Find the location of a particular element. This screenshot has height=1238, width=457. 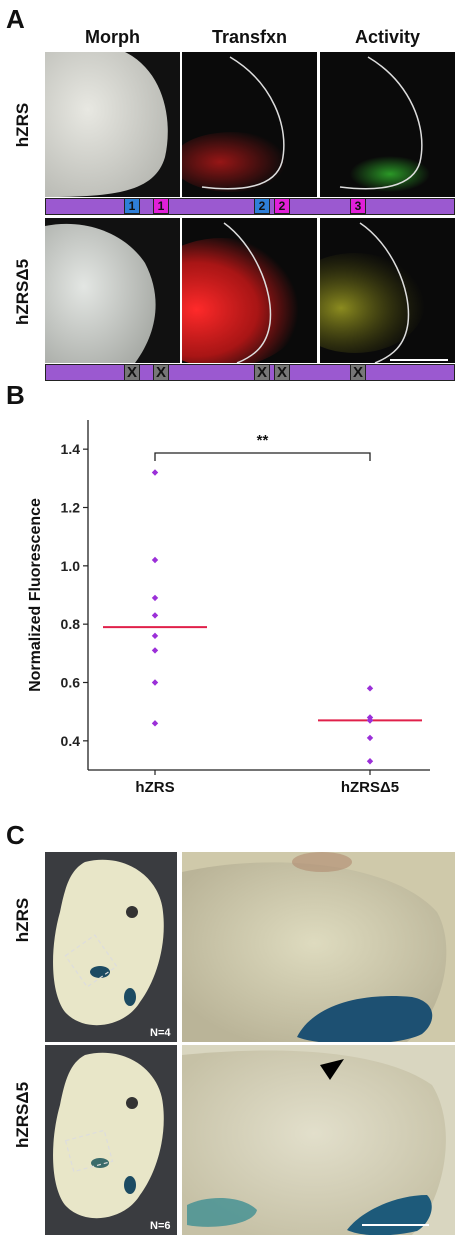

col-head-transfxn: Transfxn is located at coordinates (249, 37).